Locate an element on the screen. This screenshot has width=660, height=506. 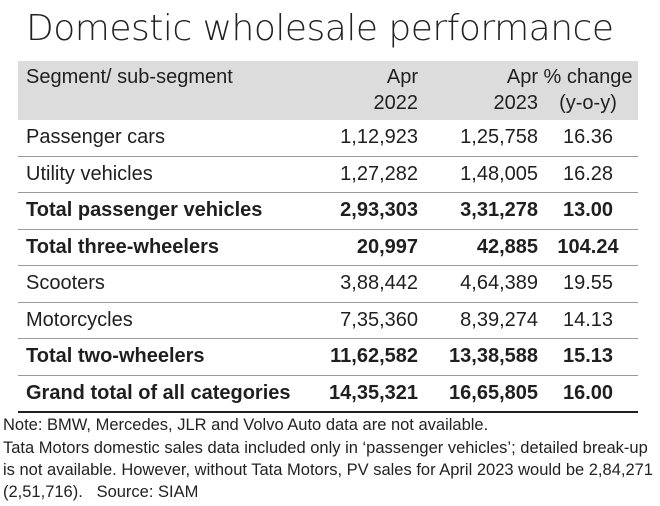
table-row: Scooters 3,88,442 4,64,389 19.55 is located at coordinates (328, 284).